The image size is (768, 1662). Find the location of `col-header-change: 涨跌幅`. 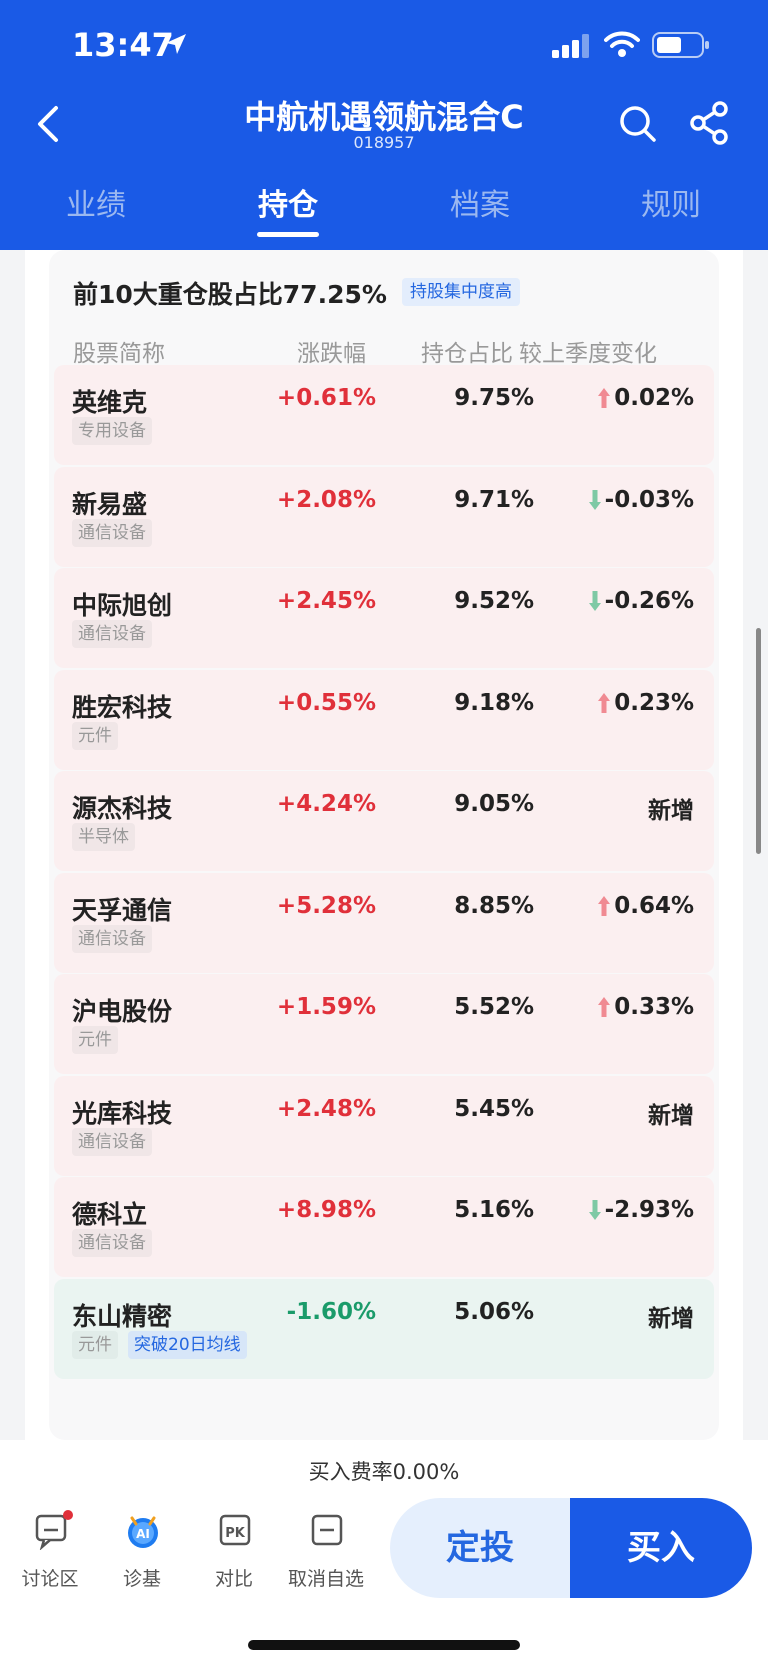

col-header-change: 涨跌幅 is located at coordinates (331, 354).